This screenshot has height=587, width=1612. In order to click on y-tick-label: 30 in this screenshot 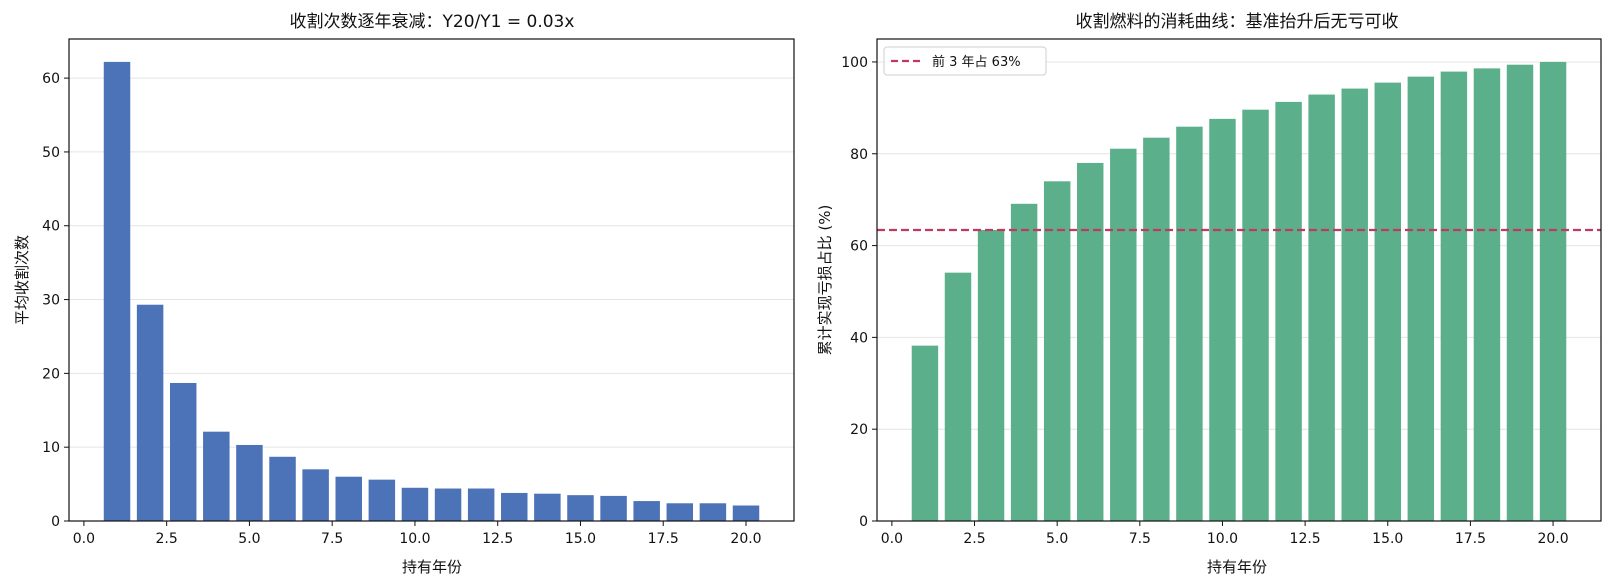, I will do `click(51, 301)`.